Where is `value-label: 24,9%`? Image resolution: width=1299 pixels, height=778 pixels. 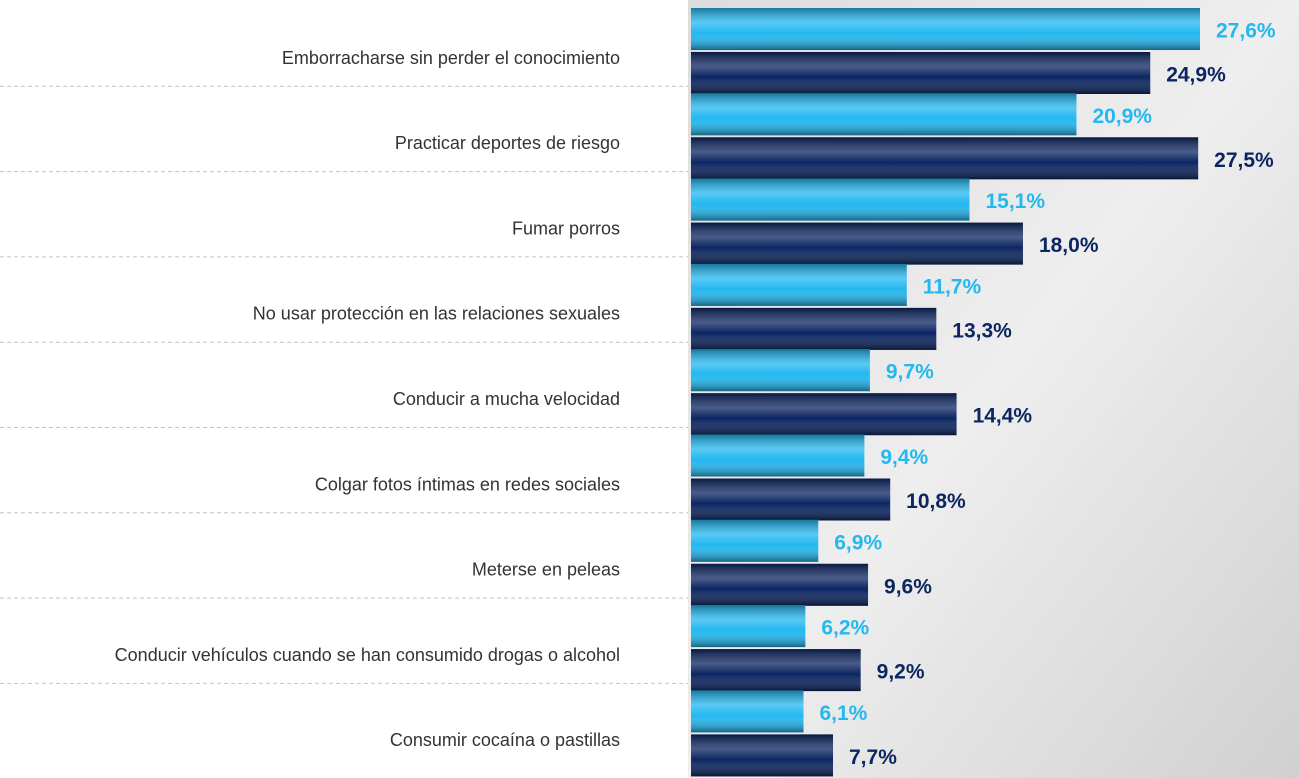
value-label: 24,9% is located at coordinates (1196, 75).